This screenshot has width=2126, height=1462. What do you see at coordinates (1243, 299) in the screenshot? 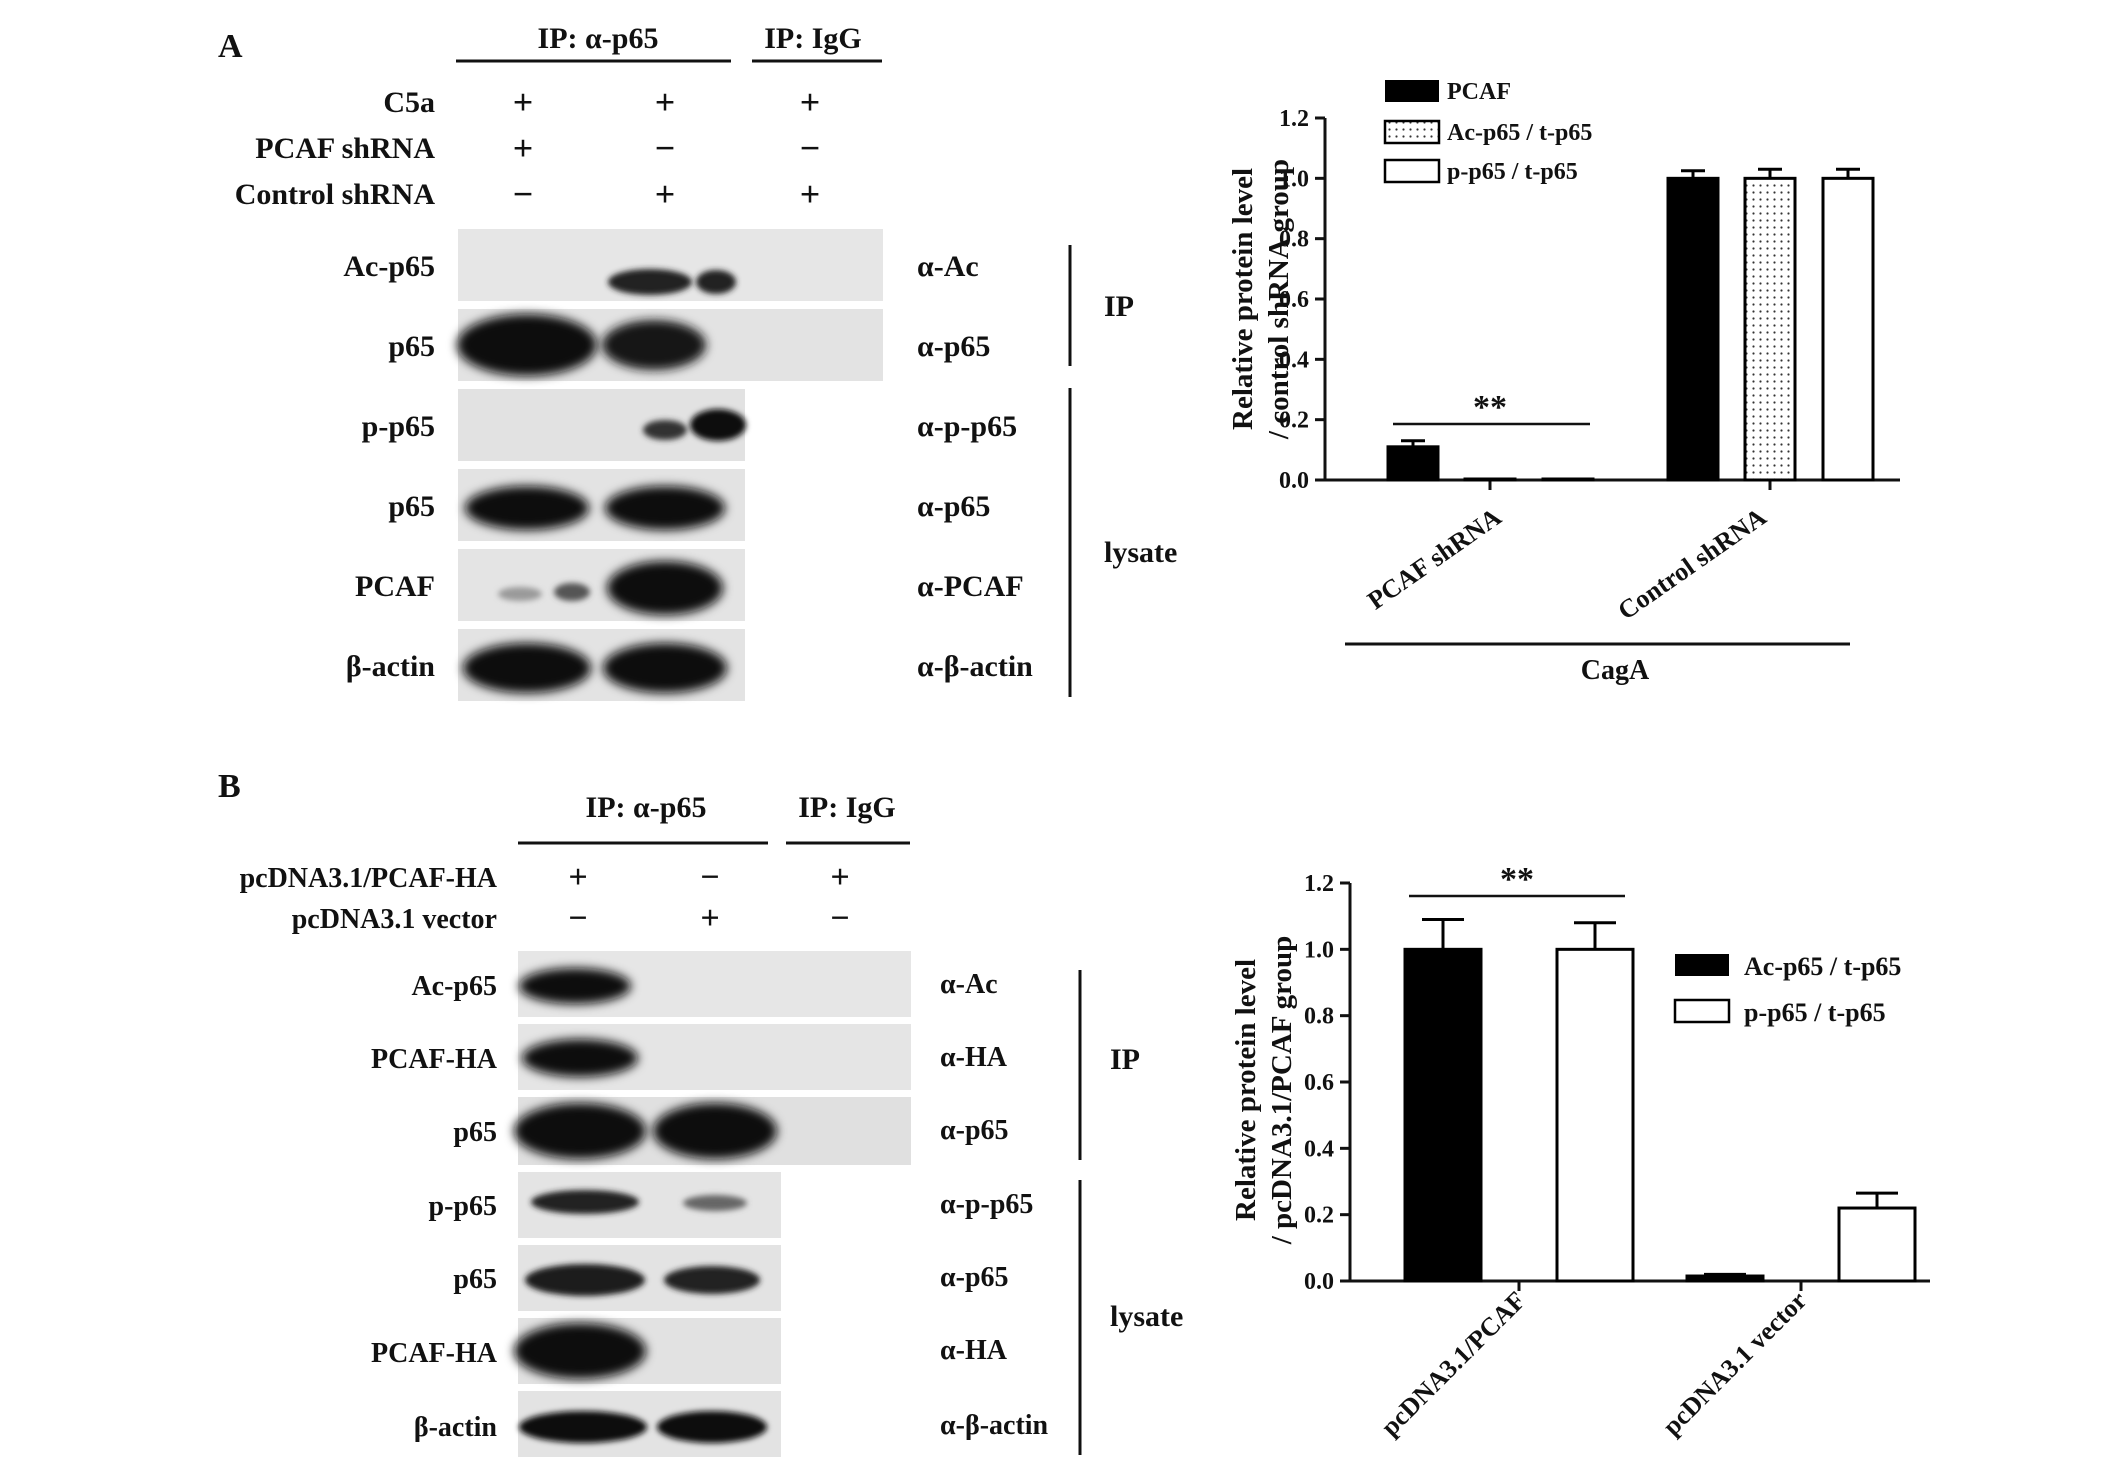
I see `chart-a-ylabel: Relative protein level` at bounding box center [1243, 299].